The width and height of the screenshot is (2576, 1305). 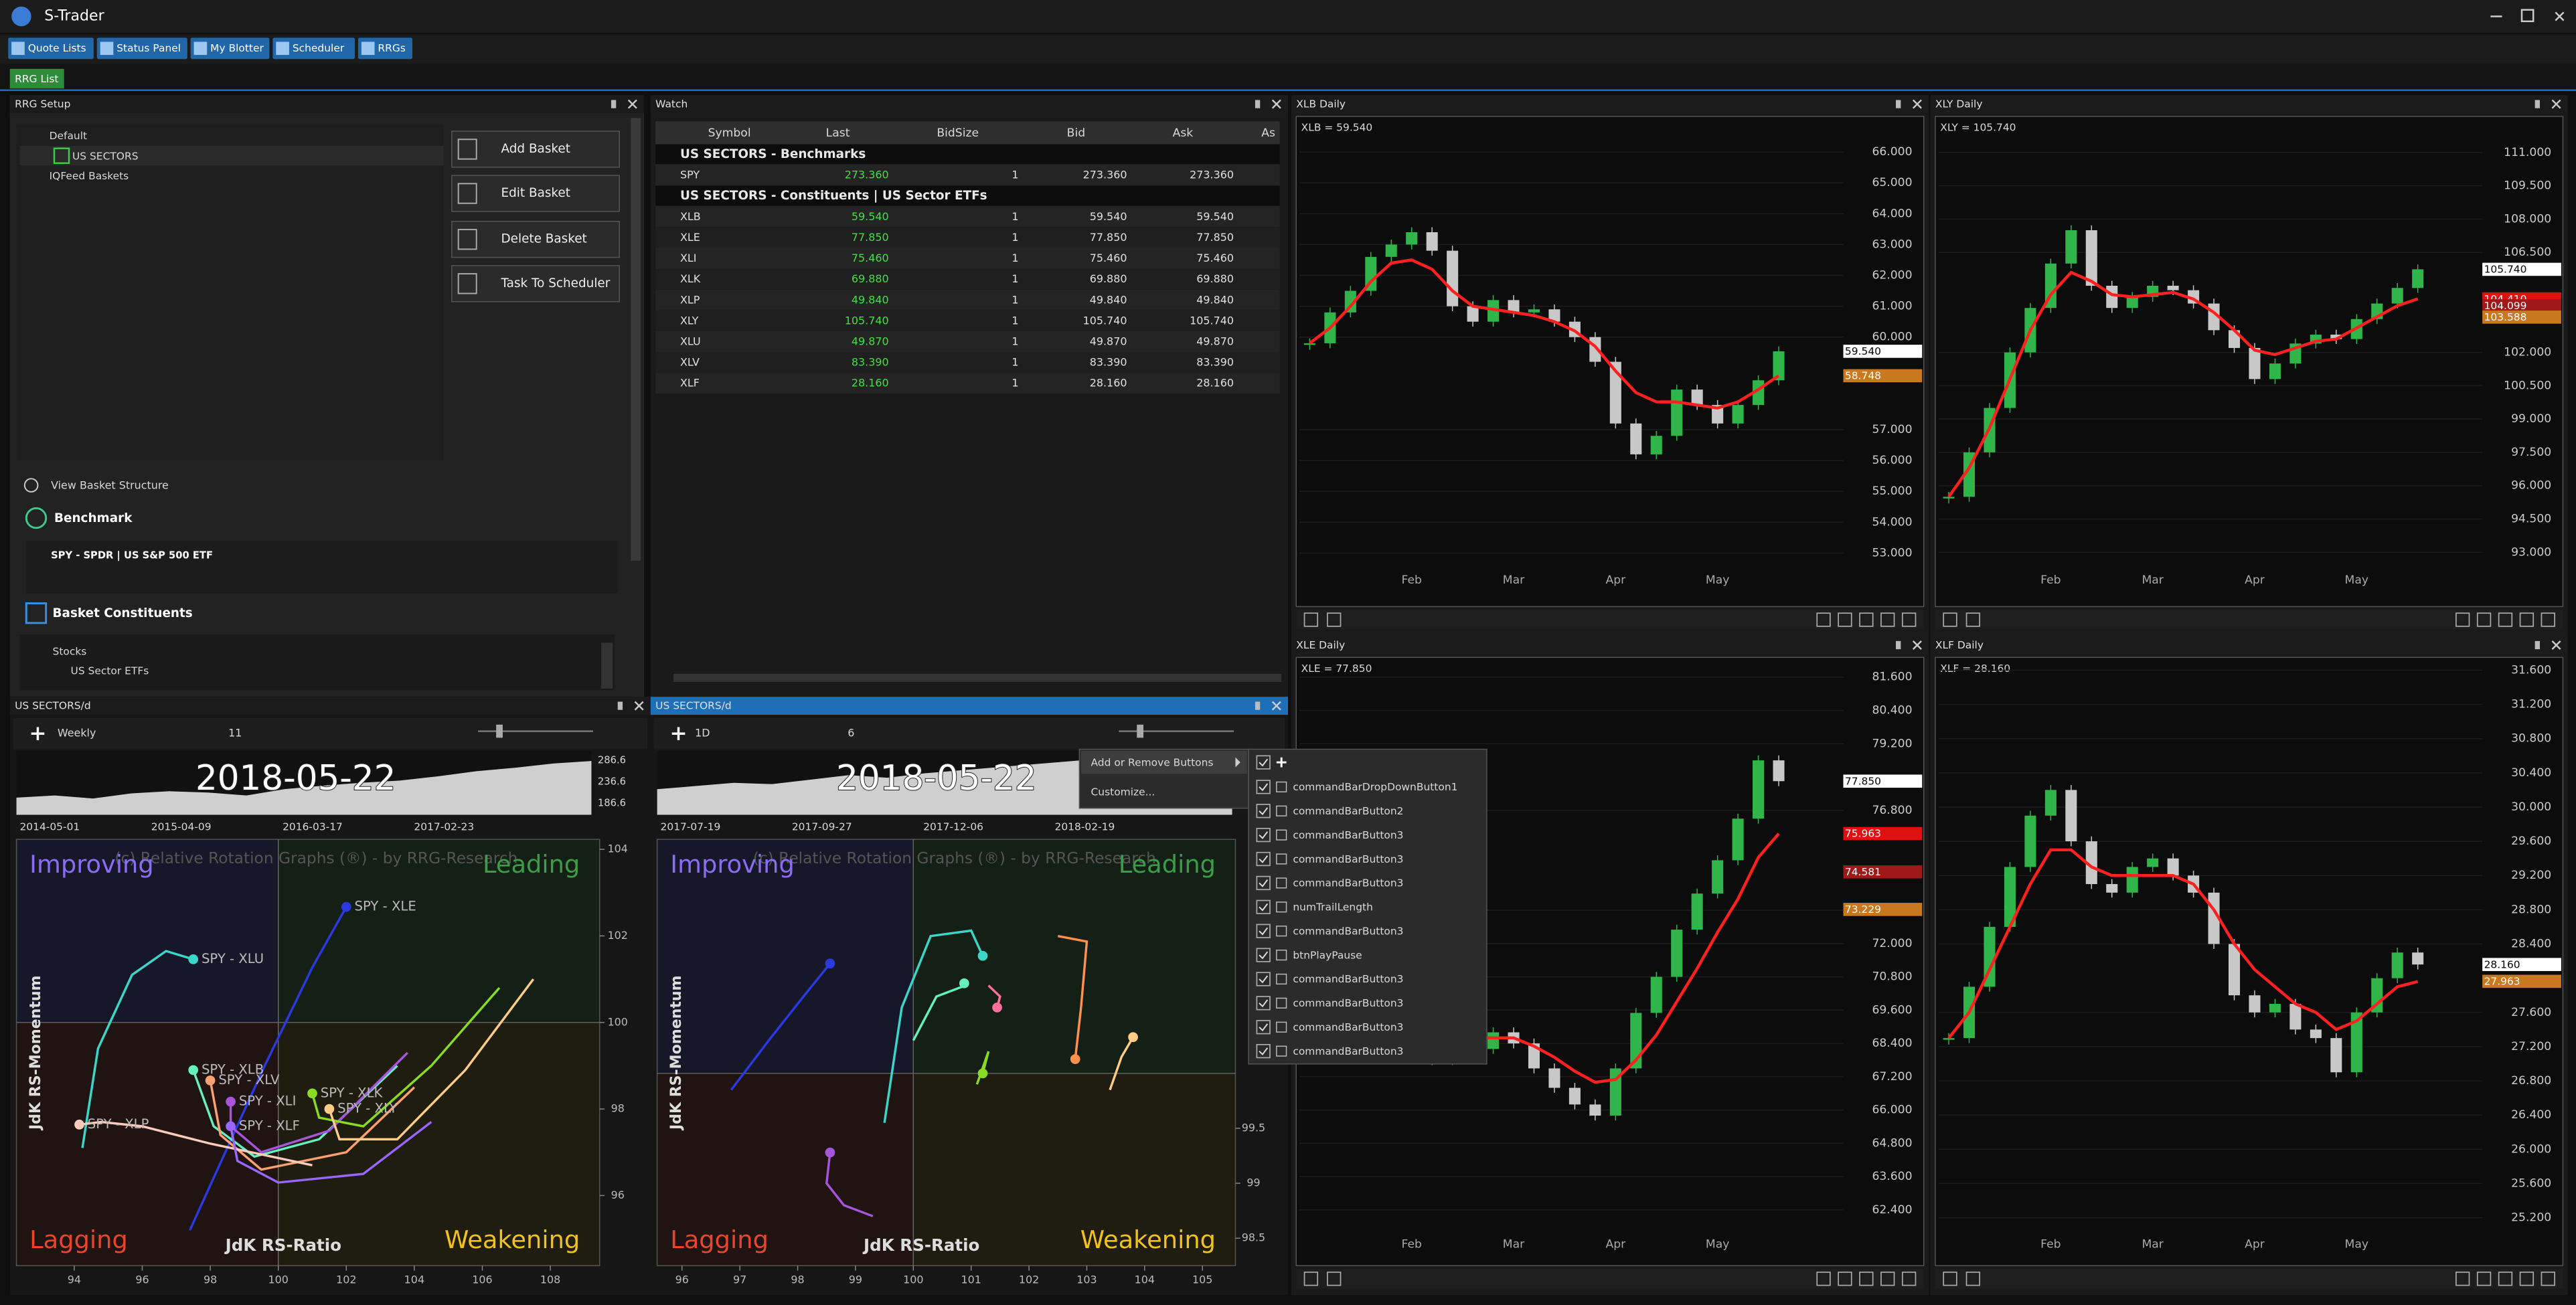 What do you see at coordinates (57, 48) in the screenshot?
I see `toolbar-button-label: Quote Lists` at bounding box center [57, 48].